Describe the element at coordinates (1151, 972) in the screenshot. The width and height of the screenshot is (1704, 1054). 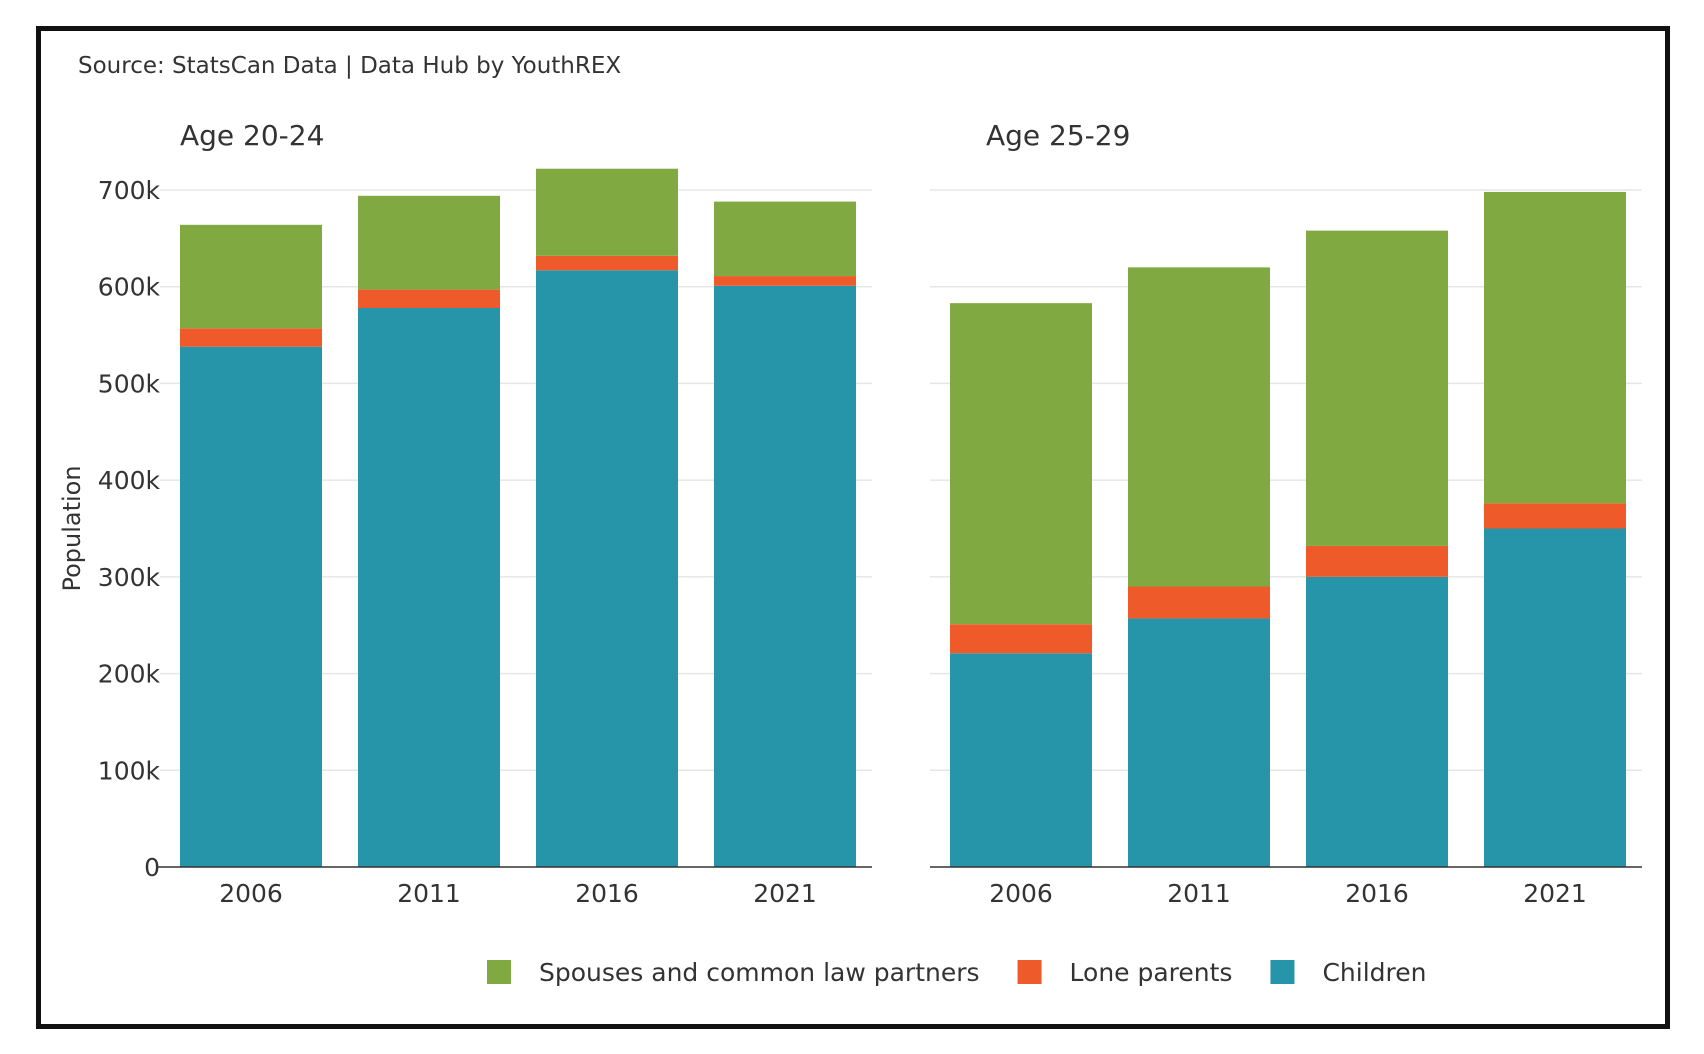
I see `legend-label: Lone parents` at that location.